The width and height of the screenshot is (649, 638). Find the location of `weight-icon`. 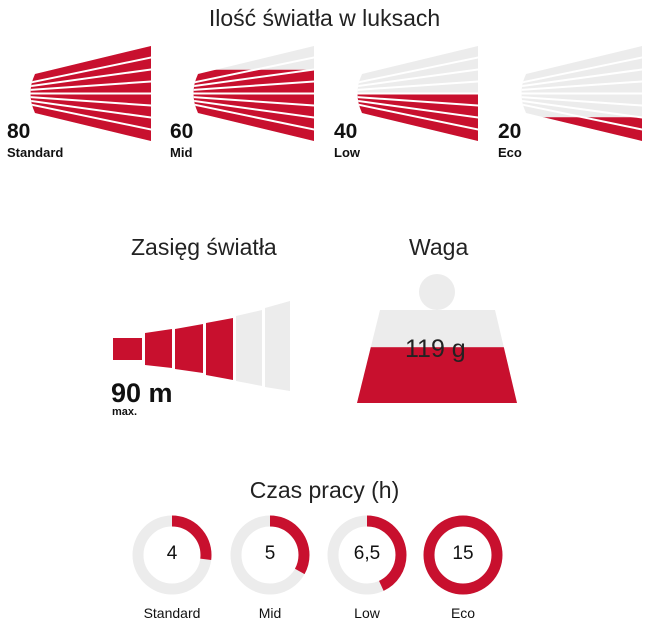

weight-icon is located at coordinates (437, 338).